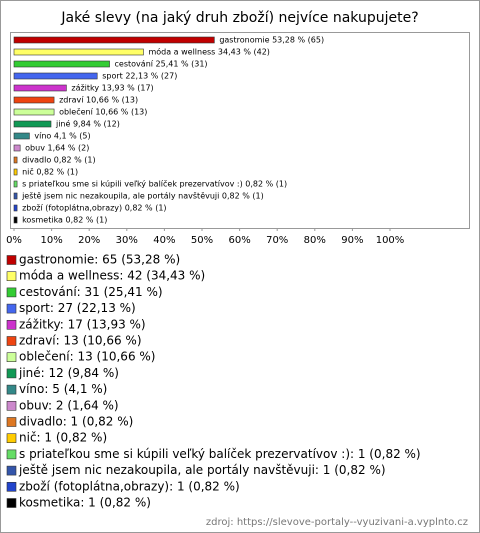 The image size is (480, 533). Describe the element at coordinates (112, 276) in the screenshot. I see `legend-label: móda a wellness: 42 (34,43 %)` at that location.